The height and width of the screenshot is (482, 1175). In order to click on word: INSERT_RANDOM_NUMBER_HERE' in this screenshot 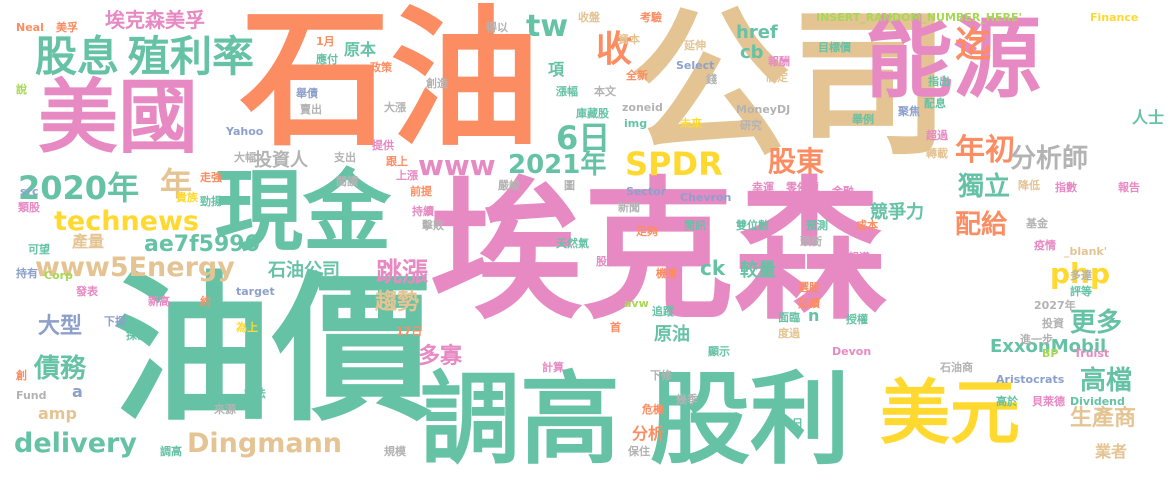, I will do `click(919, 17)`.